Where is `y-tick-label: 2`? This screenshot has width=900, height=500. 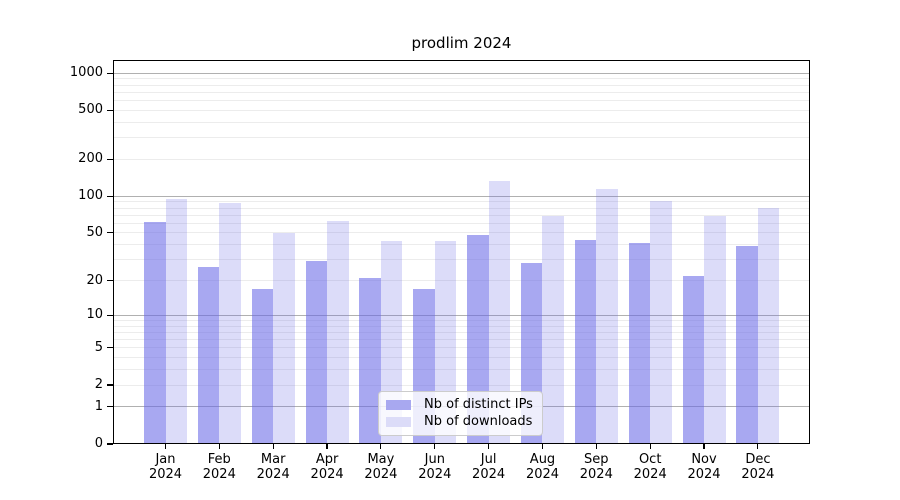 y-tick-label: 2 is located at coordinates (98, 384).